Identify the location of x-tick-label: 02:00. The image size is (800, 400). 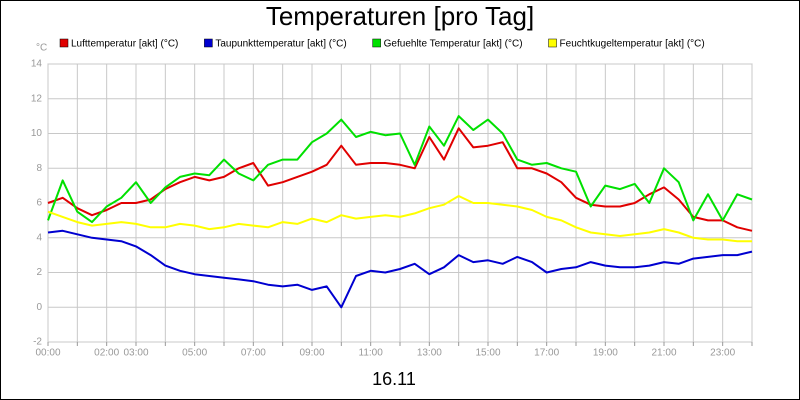
(106, 353).